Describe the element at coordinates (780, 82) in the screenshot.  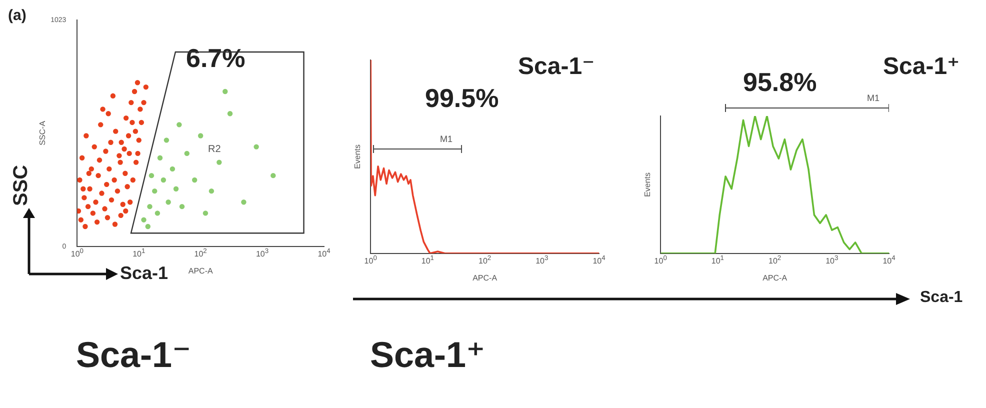
I see `text: 95.8%` at that location.